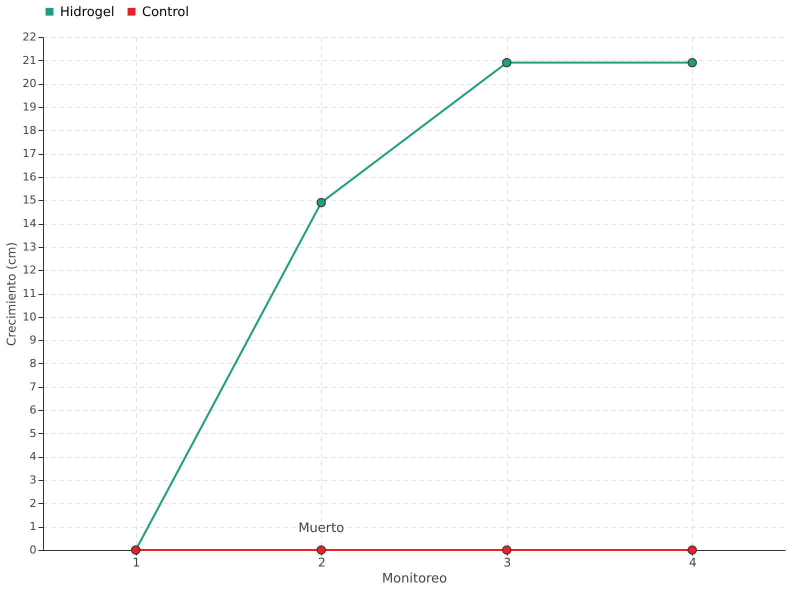 Image resolution: width=800 pixels, height=600 pixels. What do you see at coordinates (29, 83) in the screenshot?
I see `y-tick-label: 20` at bounding box center [29, 83].